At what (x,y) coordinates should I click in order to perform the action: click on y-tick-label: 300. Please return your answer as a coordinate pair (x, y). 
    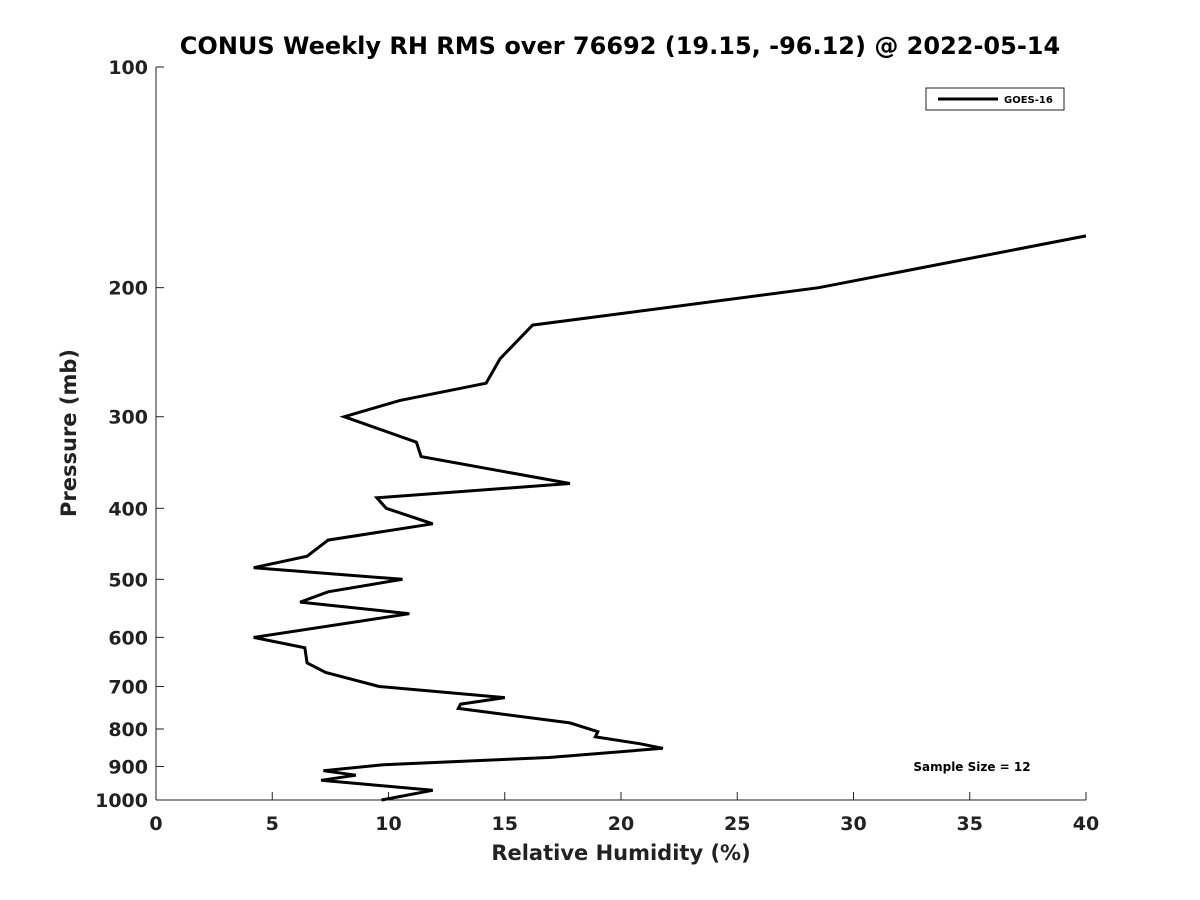
    Looking at the image, I should click on (128, 418).